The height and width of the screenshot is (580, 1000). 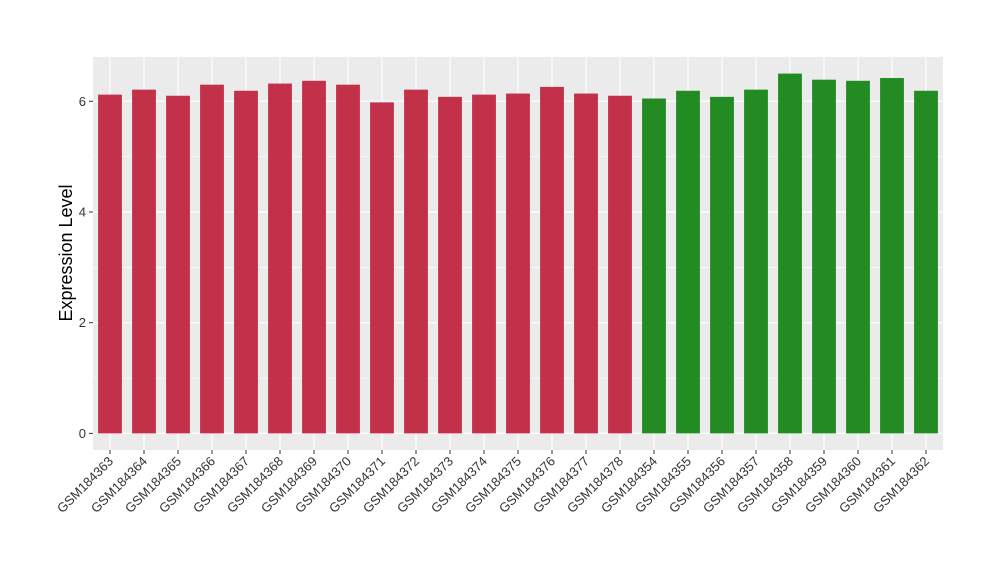 What do you see at coordinates (416, 261) in the screenshot?
I see `bar-GSM184372` at bounding box center [416, 261].